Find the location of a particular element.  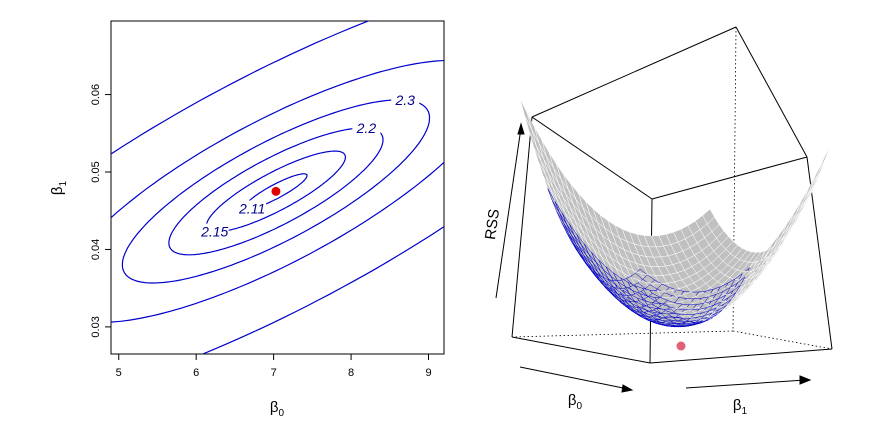

x-tick-label: 8 is located at coordinates (351, 373).